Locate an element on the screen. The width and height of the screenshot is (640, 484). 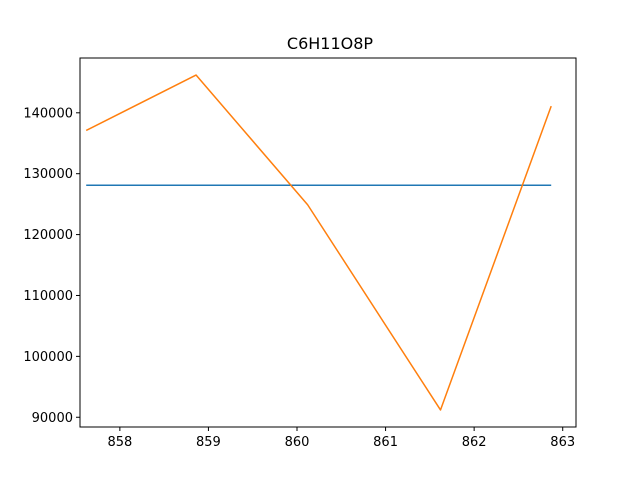
x-tick-label: 862 is located at coordinates (474, 442).